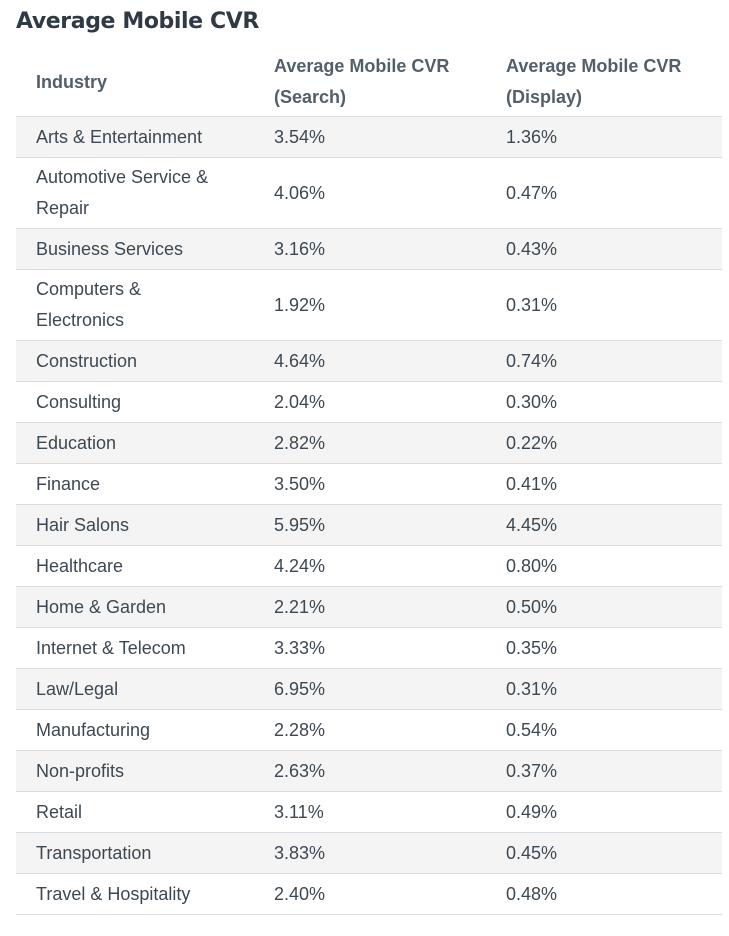 Image resolution: width=729 pixels, height=936 pixels. Describe the element at coordinates (135, 730) in the screenshot. I see `industry-cell: Manufacturing` at that location.